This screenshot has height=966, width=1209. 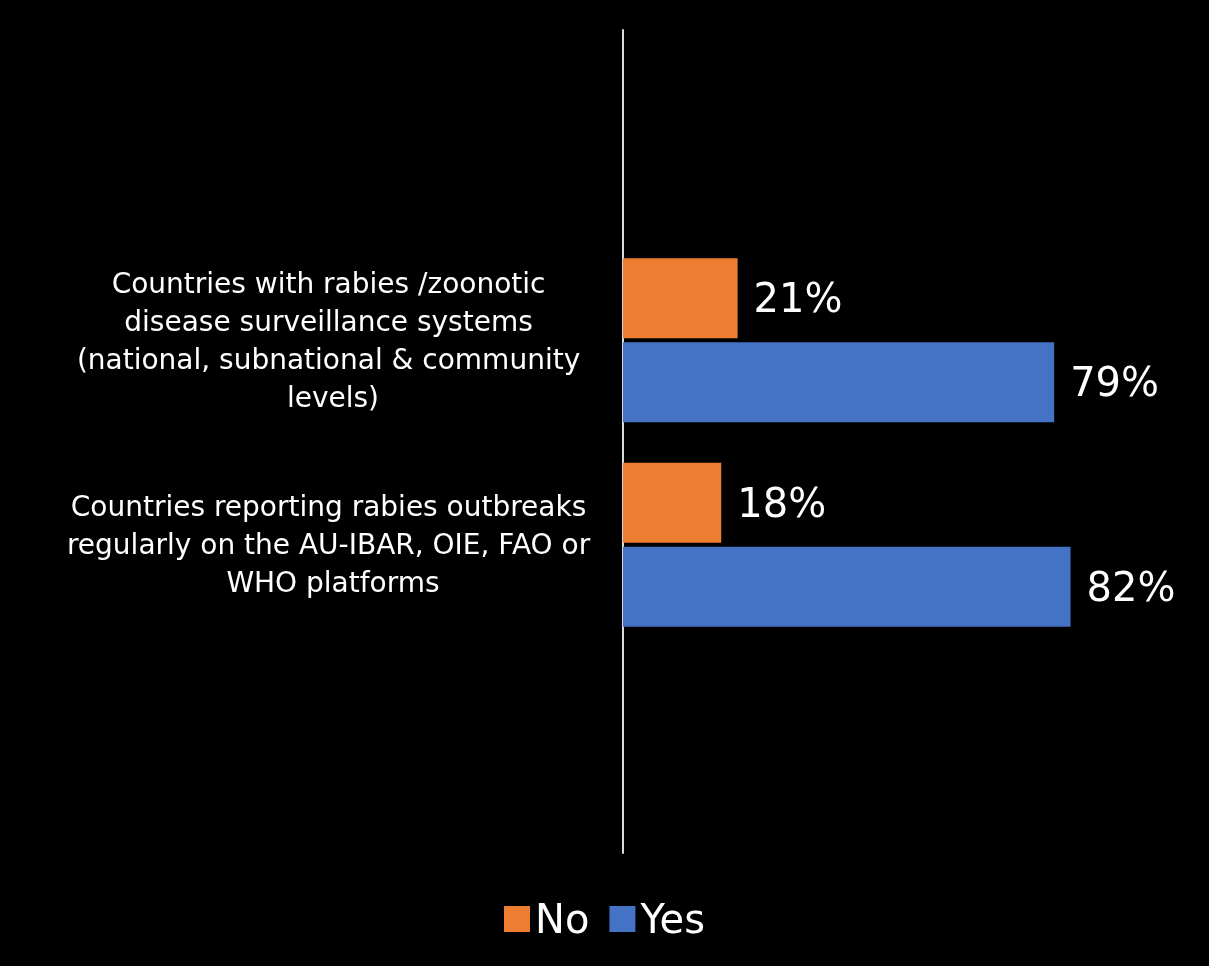 What do you see at coordinates (1115, 382) in the screenshot?
I see `data-label: 79%` at bounding box center [1115, 382].